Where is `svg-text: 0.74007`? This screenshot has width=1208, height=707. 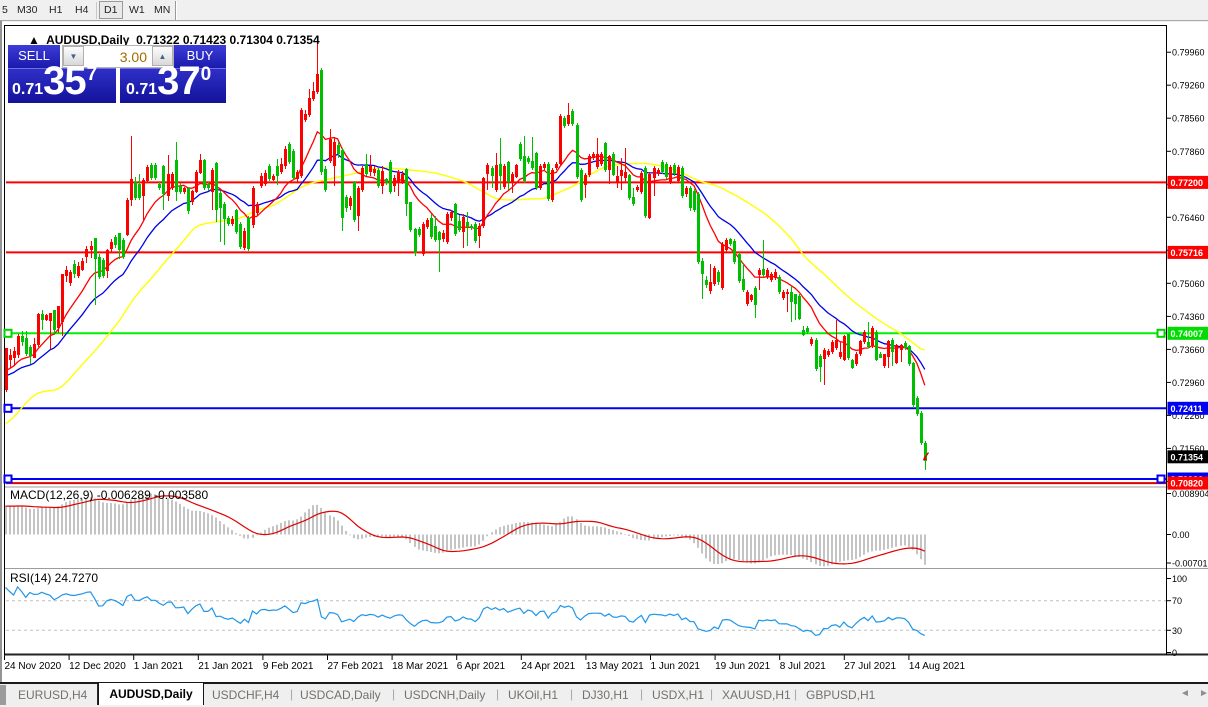 svg-text: 0.74007 is located at coordinates (1187, 334).